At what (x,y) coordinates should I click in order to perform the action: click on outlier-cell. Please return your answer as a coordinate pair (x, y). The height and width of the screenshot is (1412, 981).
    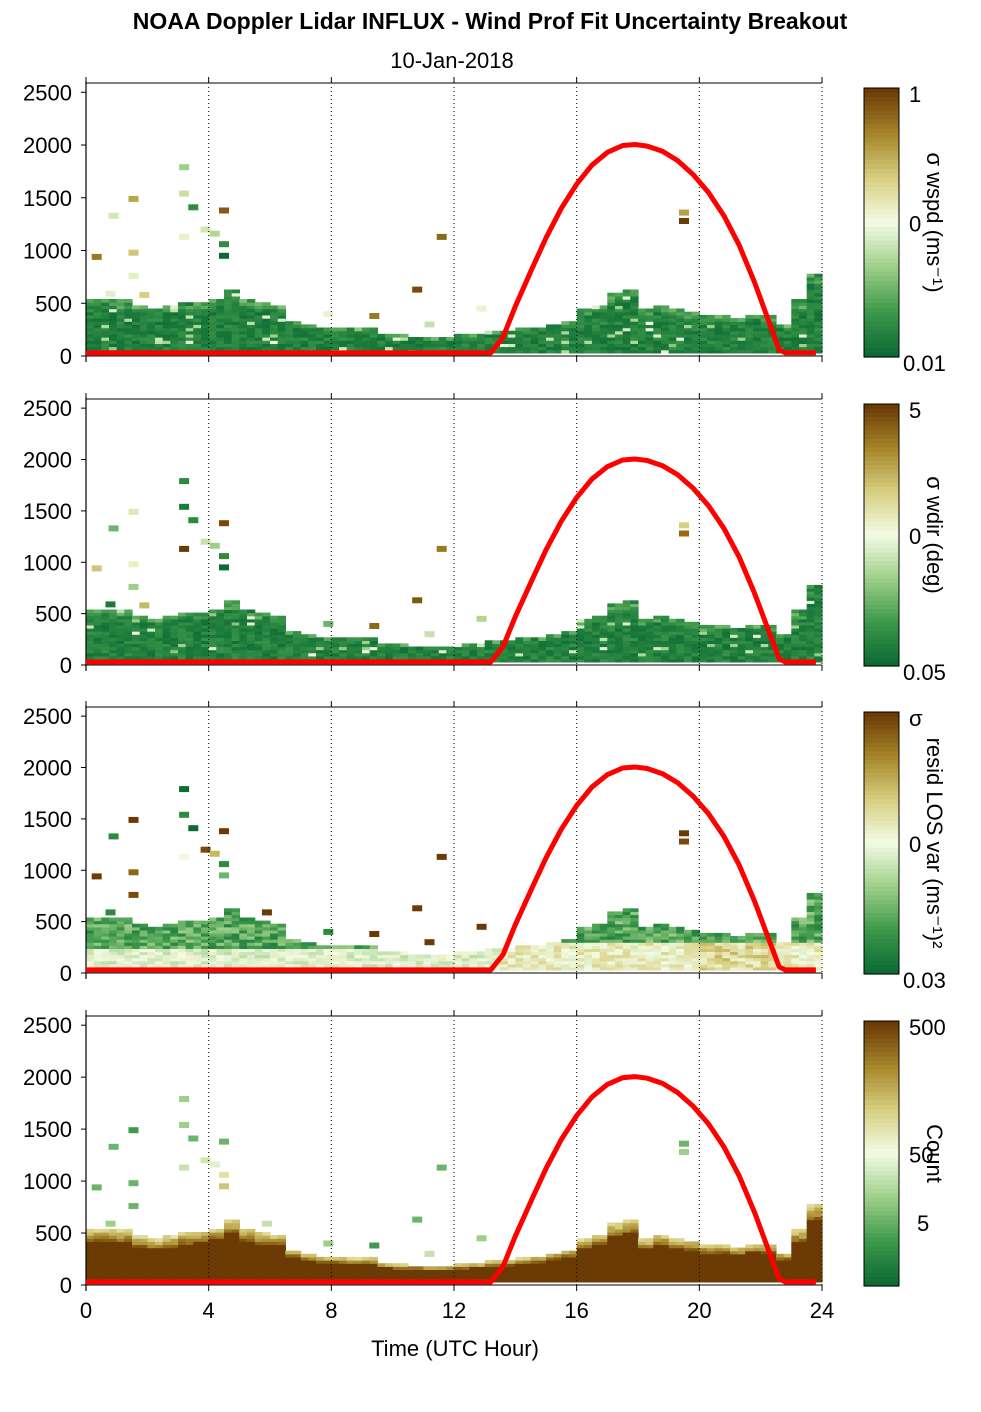
    Looking at the image, I should click on (684, 212).